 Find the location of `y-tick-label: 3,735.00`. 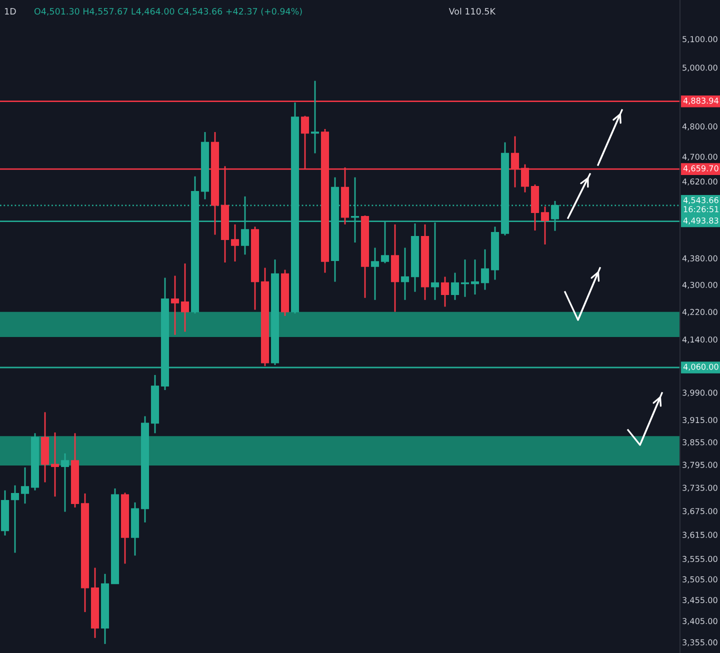

y-tick-label: 3,735.00 is located at coordinates (700, 488).